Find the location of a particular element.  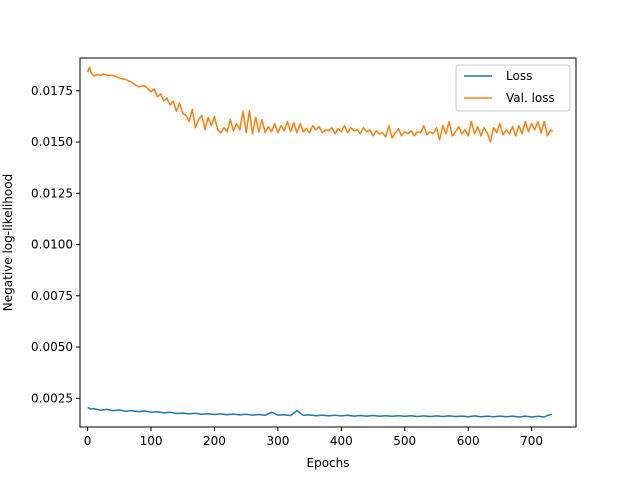

x-tick-label: 300 is located at coordinates (277, 441).